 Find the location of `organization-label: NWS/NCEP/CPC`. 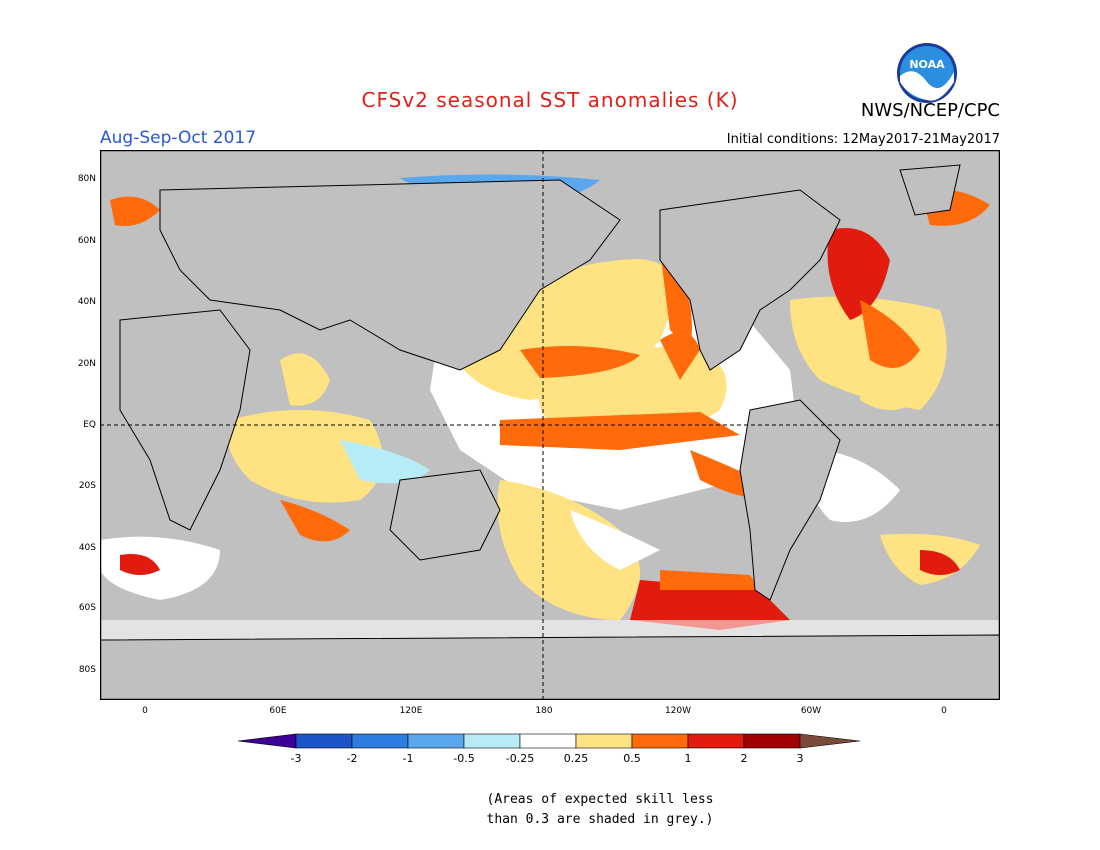

organization-label: NWS/NCEP/CPC is located at coordinates (930, 110).